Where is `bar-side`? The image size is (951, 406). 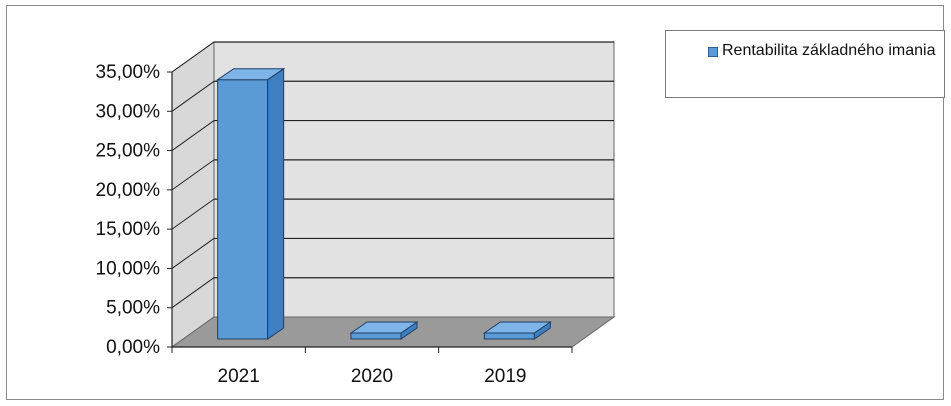
bar-side is located at coordinates (276, 203).